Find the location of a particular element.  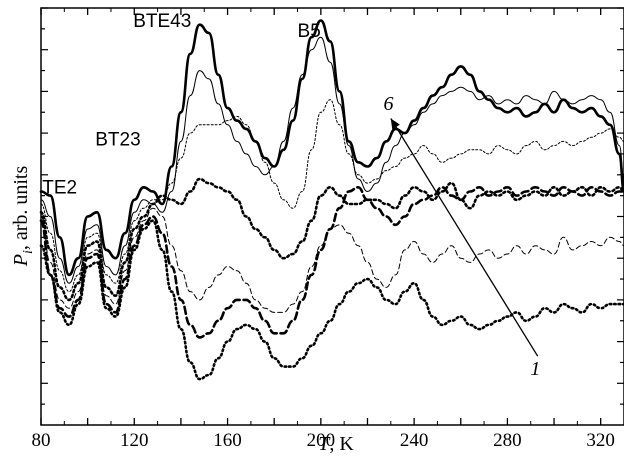

peak-label: BTE43 is located at coordinates (162, 21).